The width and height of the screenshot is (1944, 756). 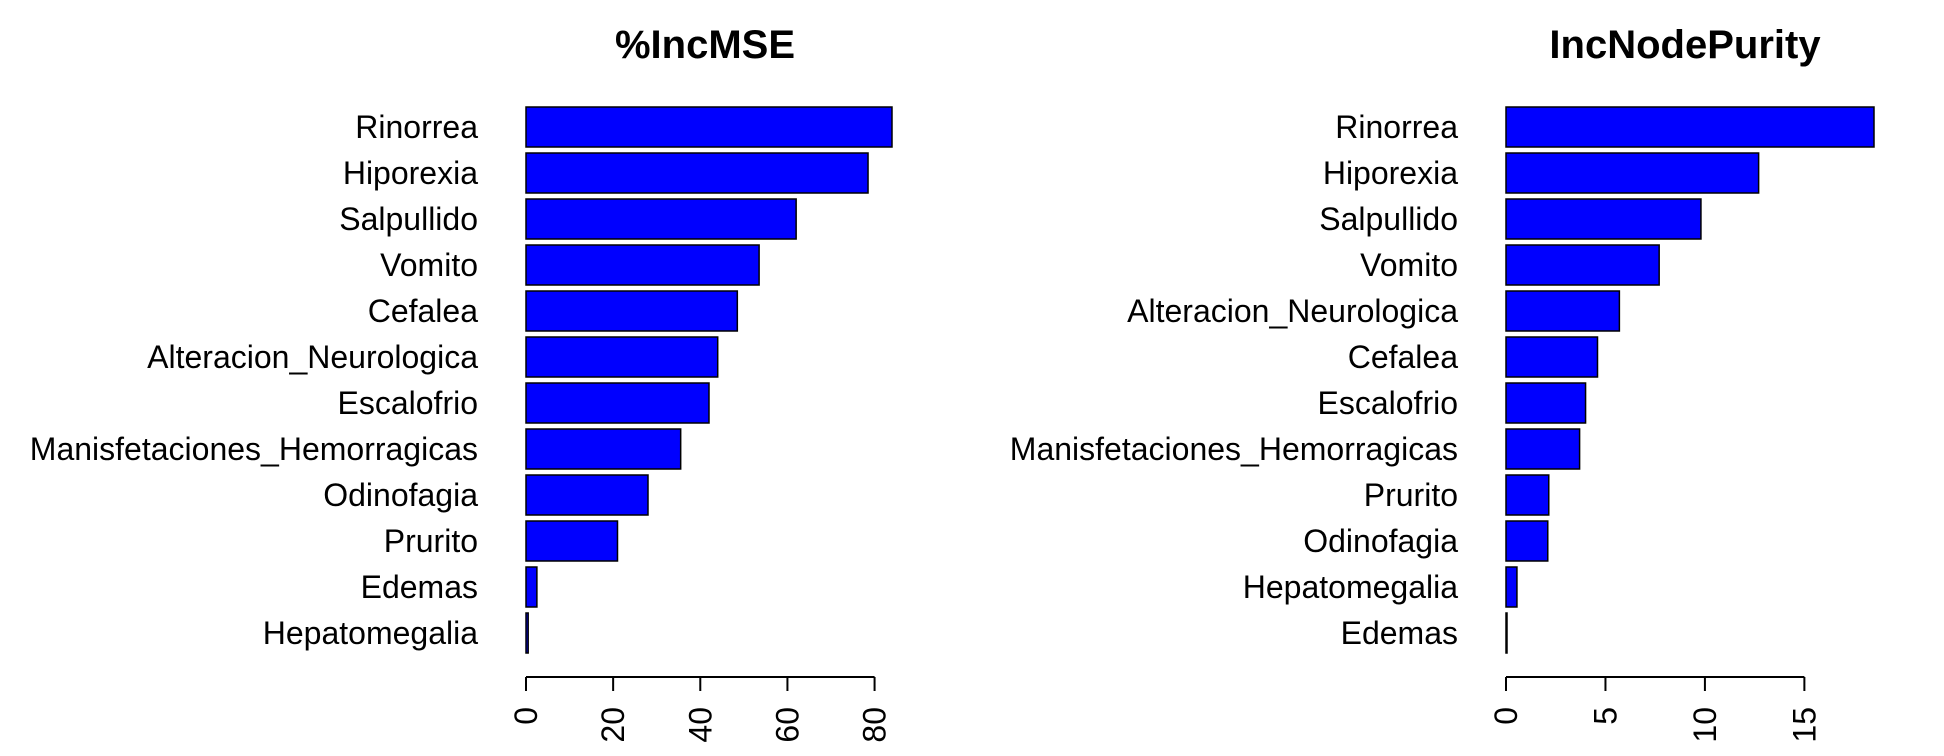 I want to click on chart-title: IncNodePurity, so click(x=1685, y=45).